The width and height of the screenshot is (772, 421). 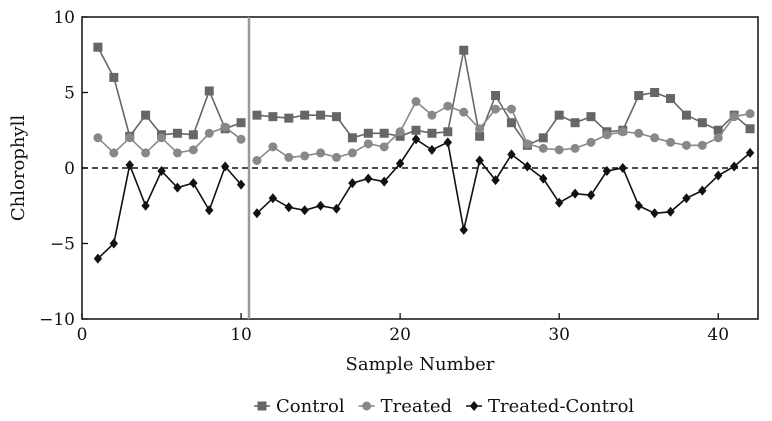 I want to click on legend-marker, so click(x=367, y=406).